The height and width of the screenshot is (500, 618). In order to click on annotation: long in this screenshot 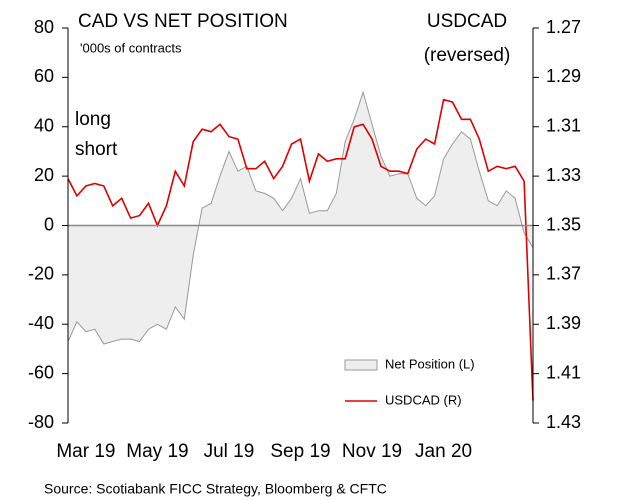, I will do `click(93, 119)`.